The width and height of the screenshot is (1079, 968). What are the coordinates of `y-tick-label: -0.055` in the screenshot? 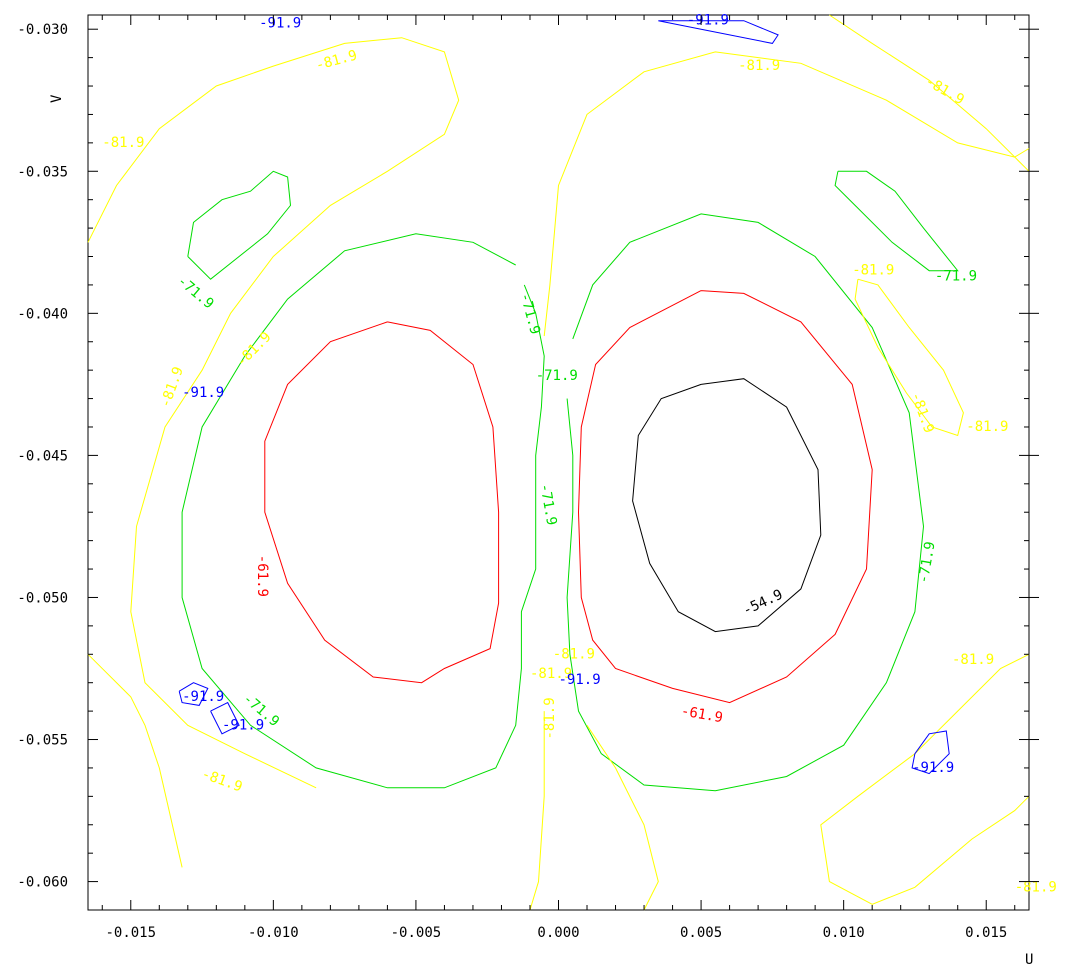 It's located at (42, 741).